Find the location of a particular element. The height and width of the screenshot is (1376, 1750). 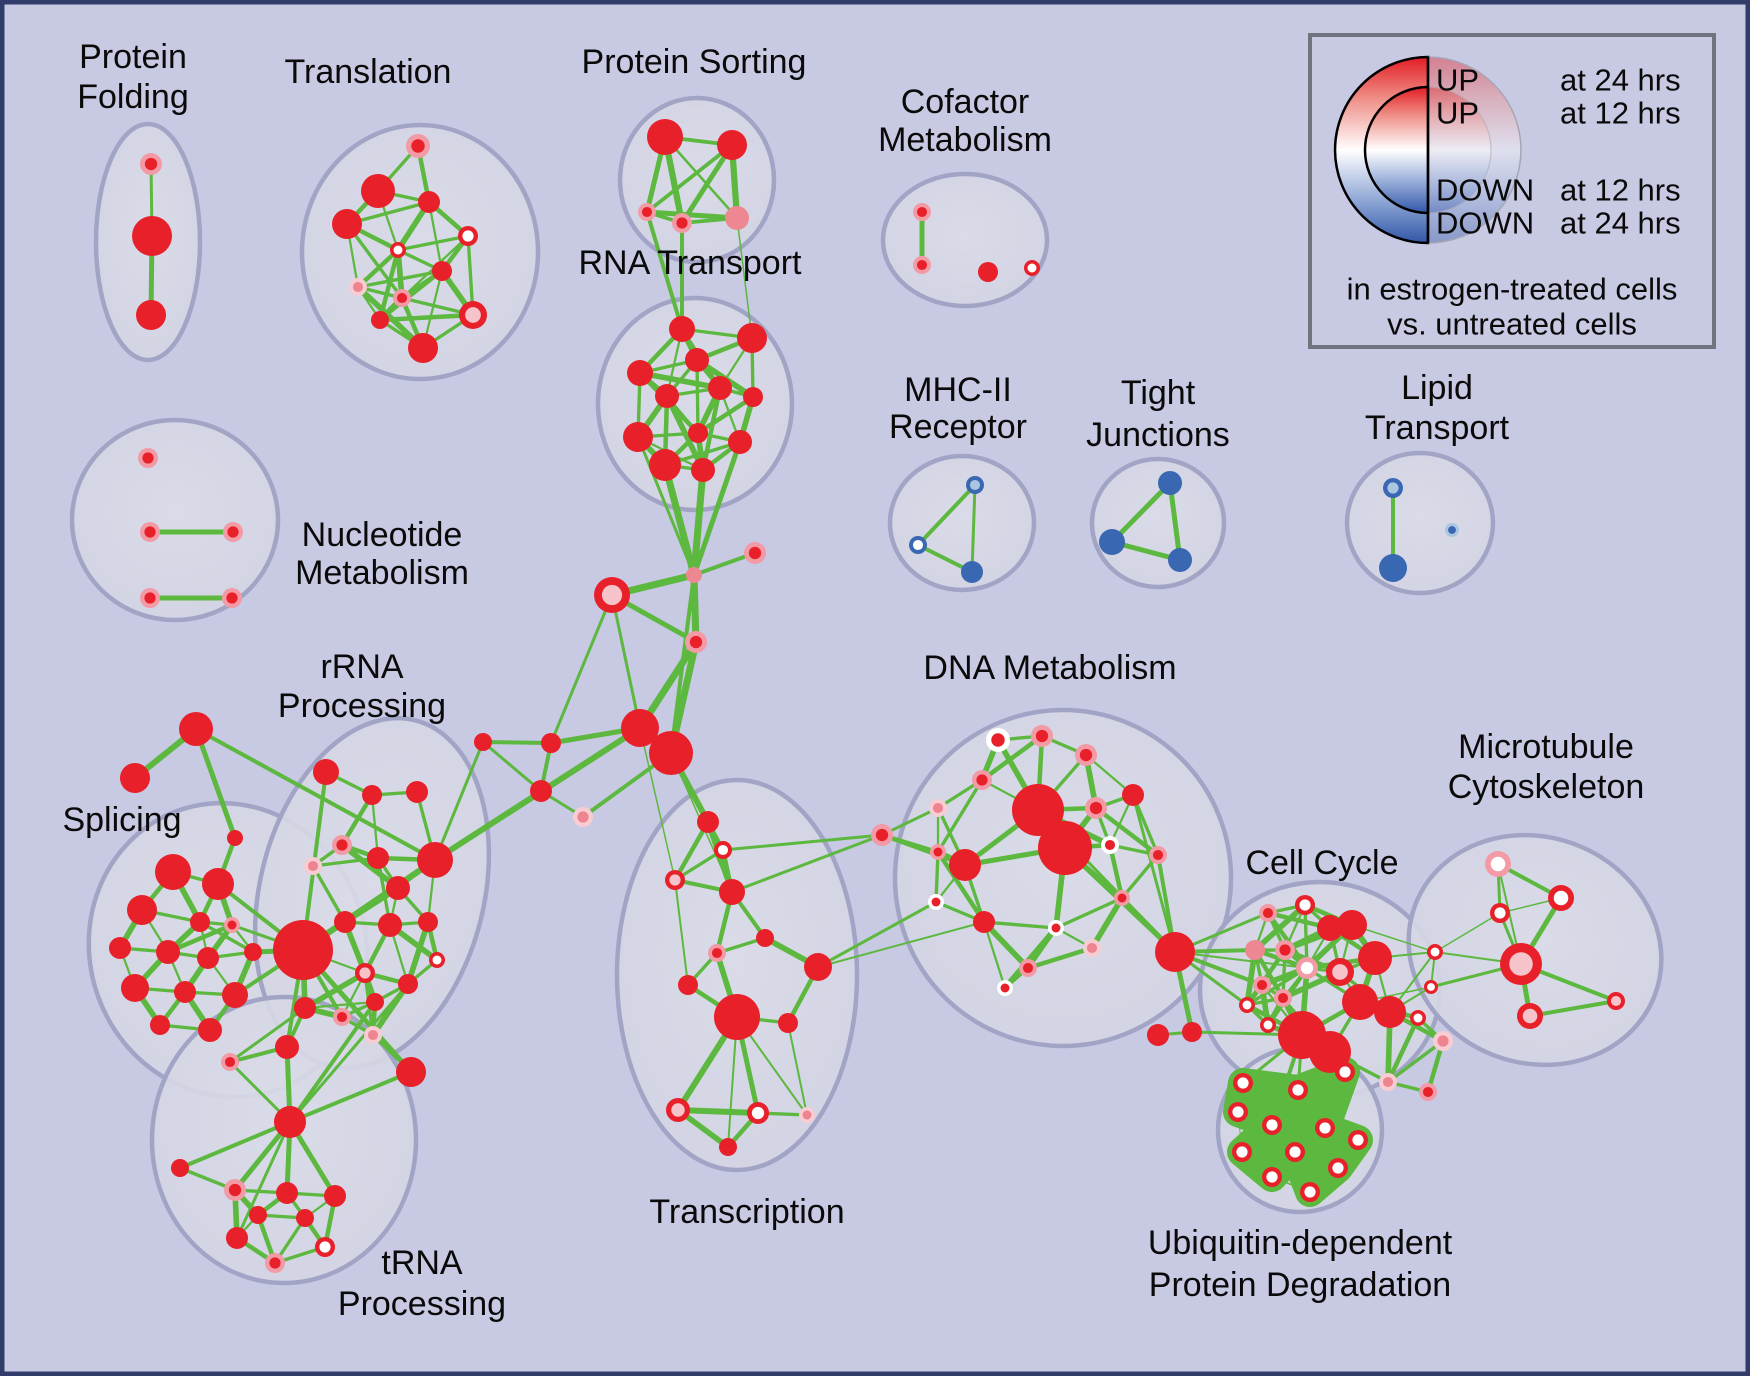

legend-footer-text: vs. untreated cells is located at coordinates (1512, 324).